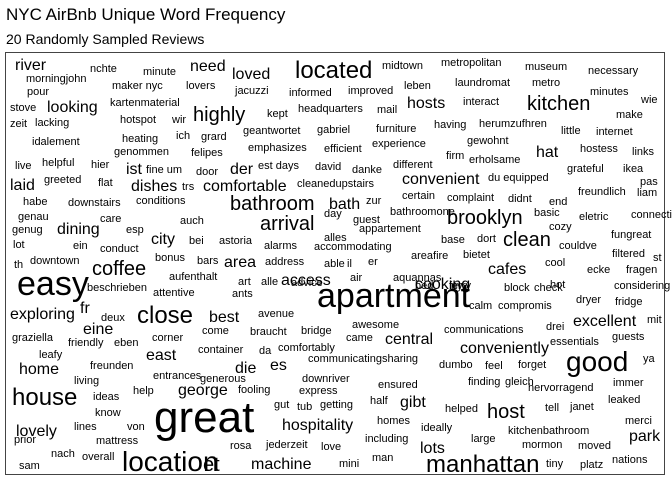 This screenshot has width=672, height=480. I want to click on word-bonus: bonus, so click(170, 258).